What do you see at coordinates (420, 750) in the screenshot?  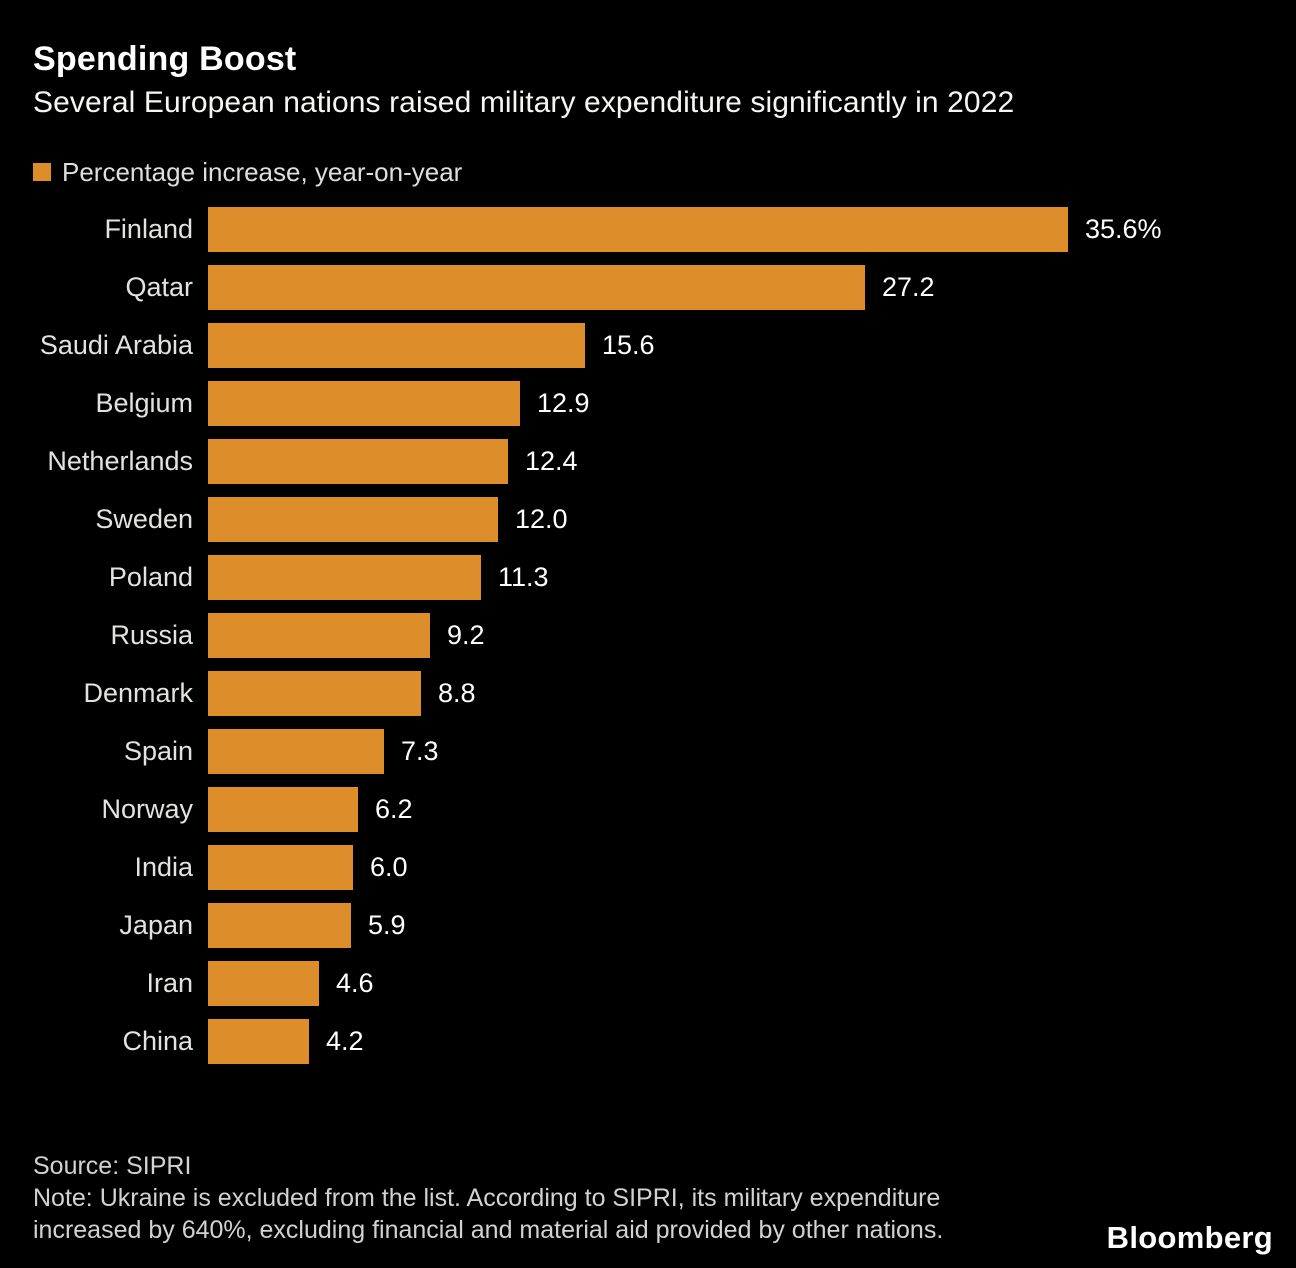 I see `value-label: 7.3` at bounding box center [420, 750].